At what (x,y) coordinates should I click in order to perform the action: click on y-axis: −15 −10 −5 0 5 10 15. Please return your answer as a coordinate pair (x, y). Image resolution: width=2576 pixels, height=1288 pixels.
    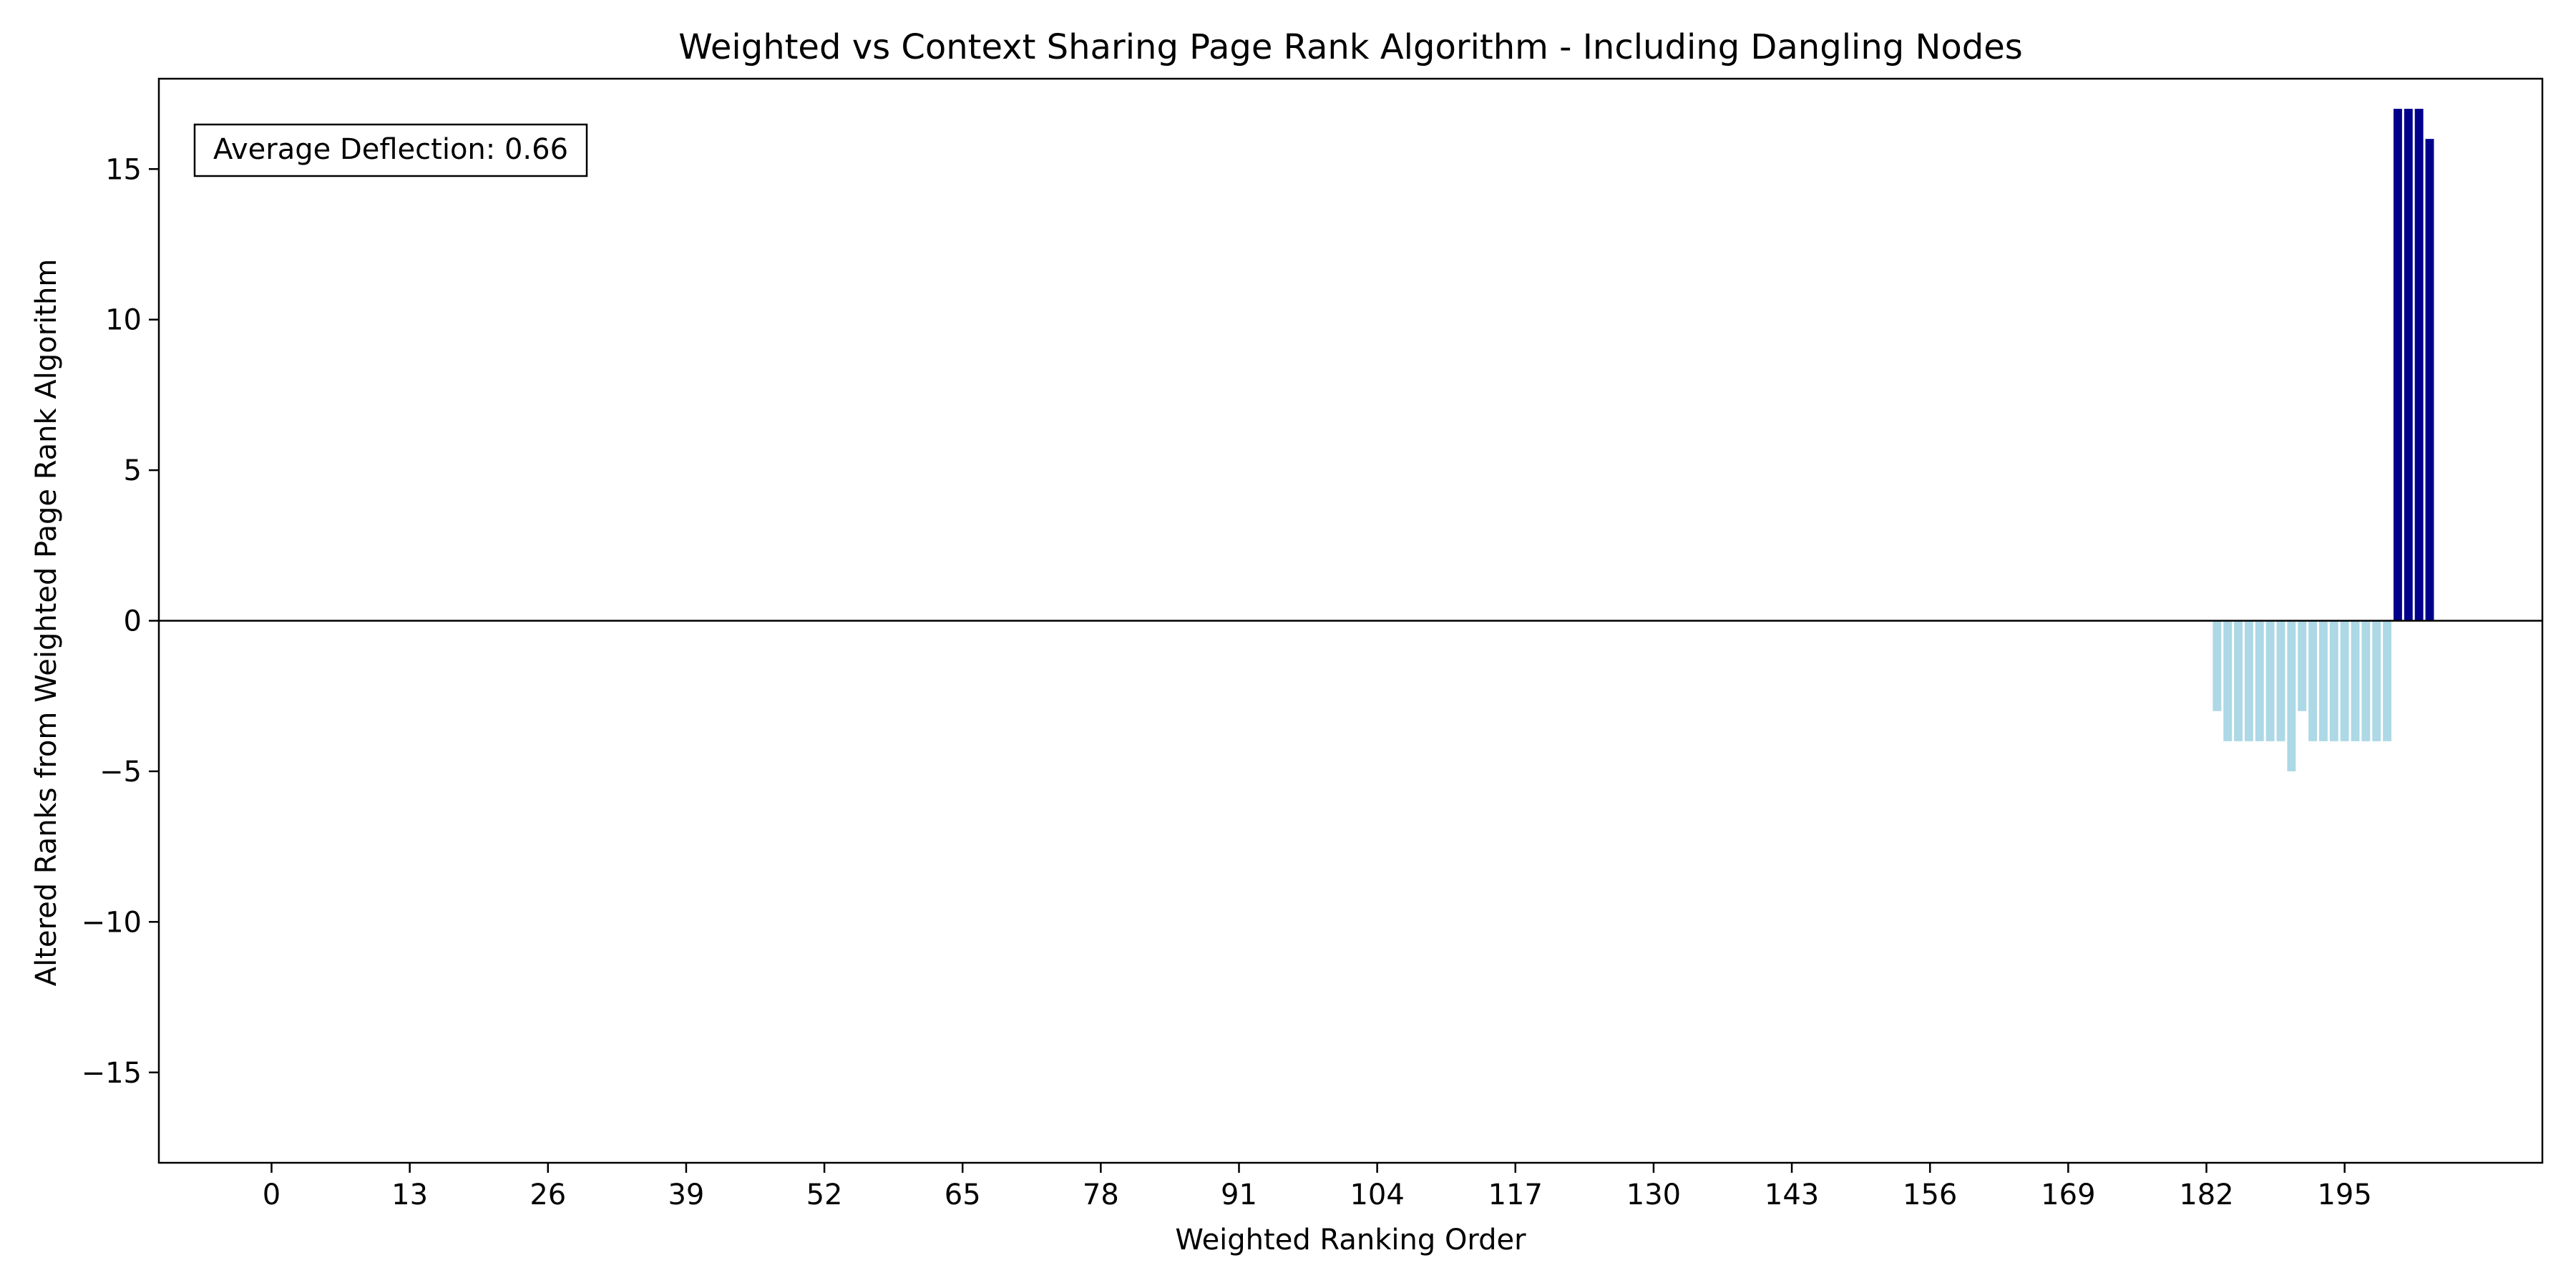
    Looking at the image, I should click on (120, 621).